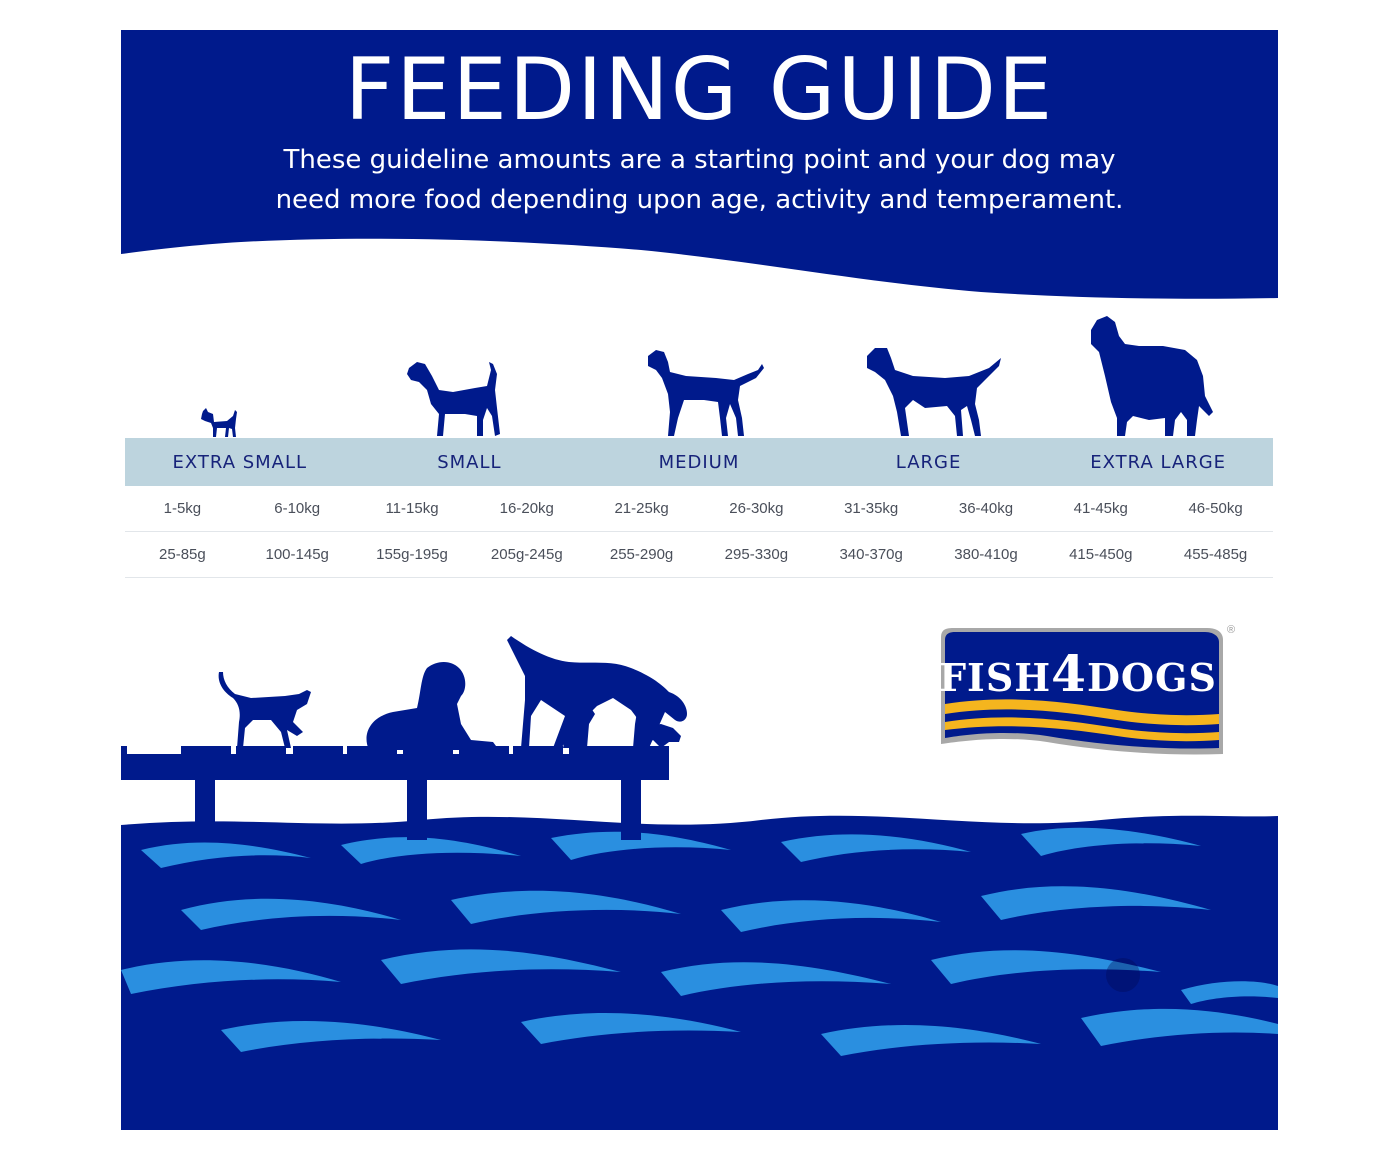 The height and width of the screenshot is (1160, 1400). I want to click on extra-small-dog-icon, so click(219, 422).